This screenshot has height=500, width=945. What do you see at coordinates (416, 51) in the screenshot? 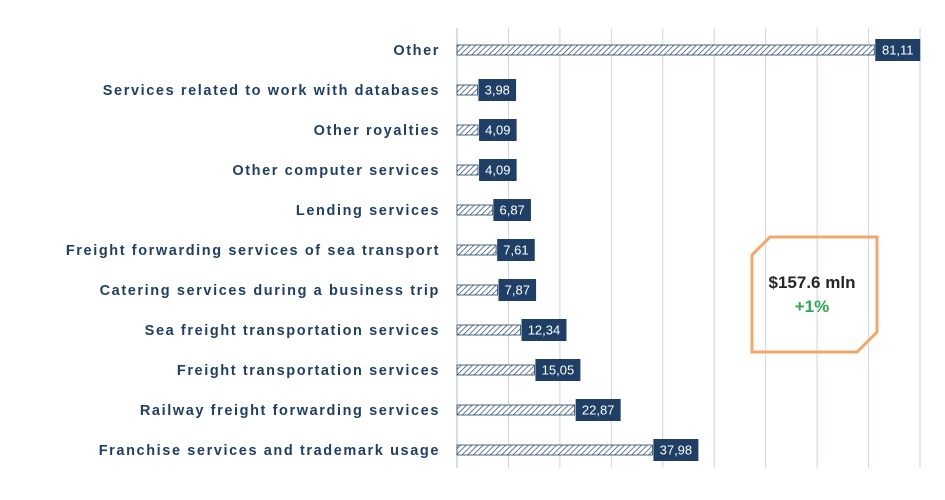
I see `category-label: Other` at bounding box center [416, 51].